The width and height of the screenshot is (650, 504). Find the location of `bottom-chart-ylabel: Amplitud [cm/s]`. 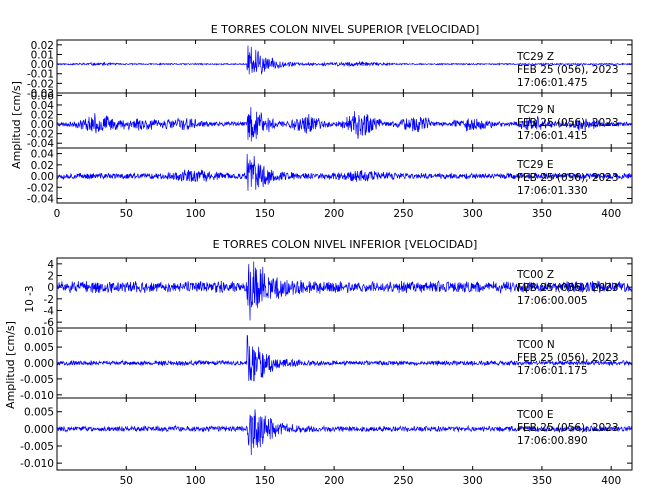

bottom-chart-ylabel: Amplitud [cm/s] is located at coordinates (10, 365).